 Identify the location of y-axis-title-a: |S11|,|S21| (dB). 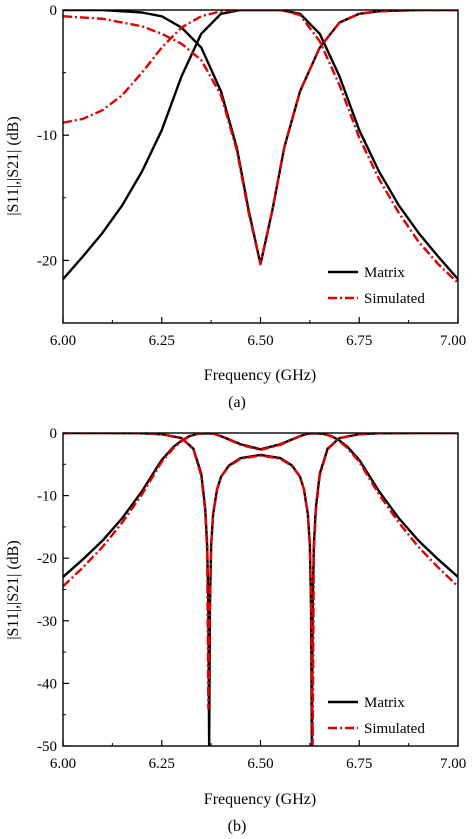
(13, 165).